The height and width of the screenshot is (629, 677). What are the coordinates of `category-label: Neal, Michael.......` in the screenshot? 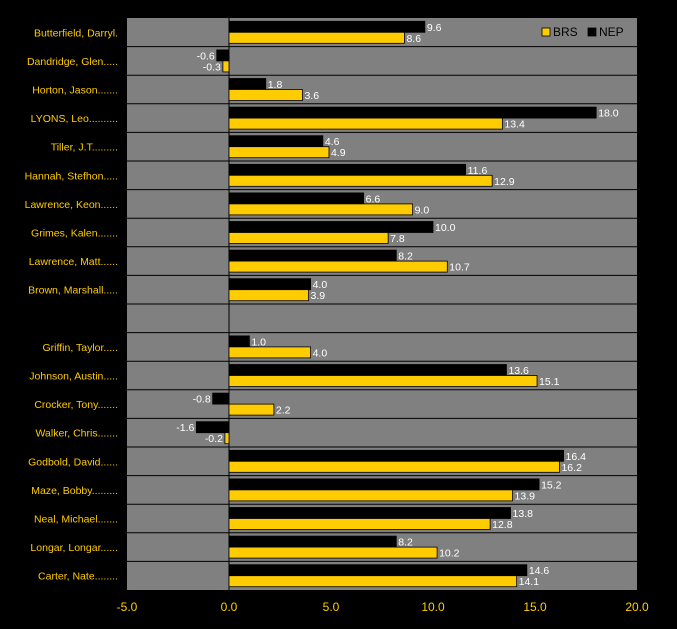 It's located at (76, 520).